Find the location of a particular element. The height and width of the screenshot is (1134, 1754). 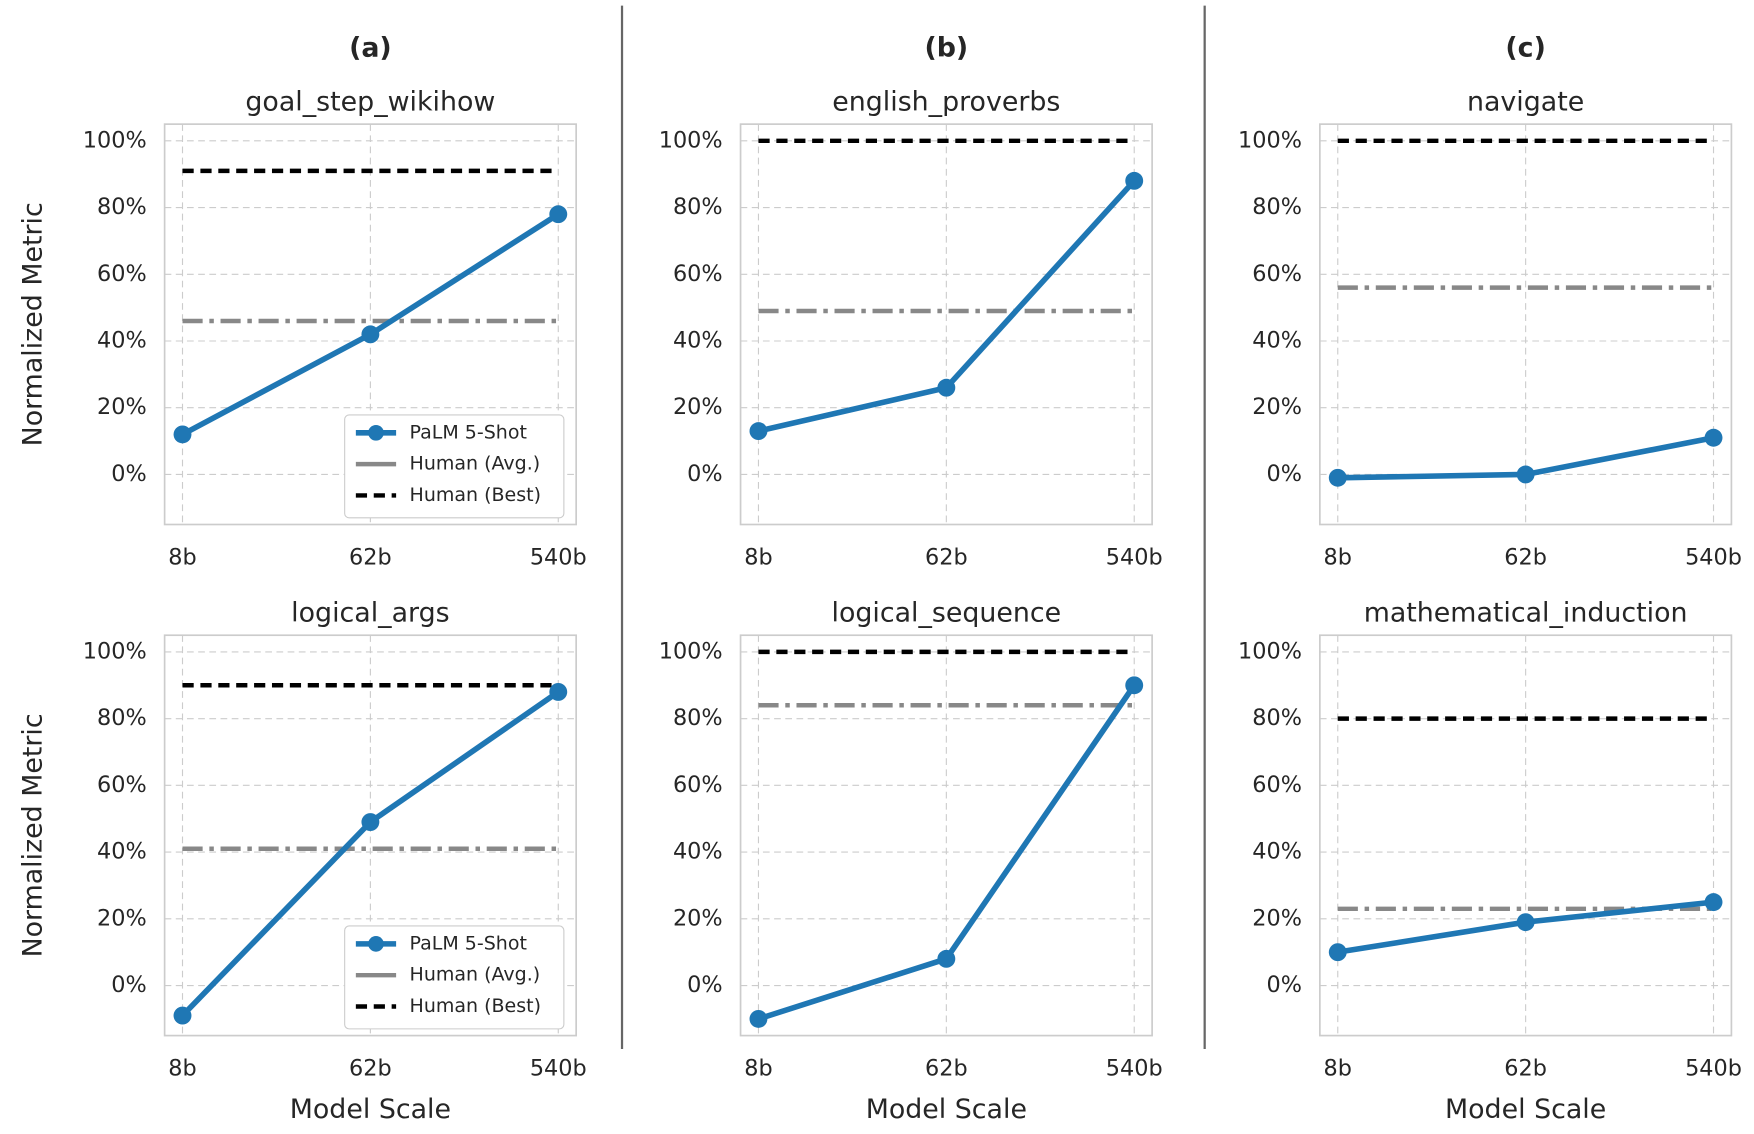

subplot-title: mathematical_induction is located at coordinates (1526, 612).